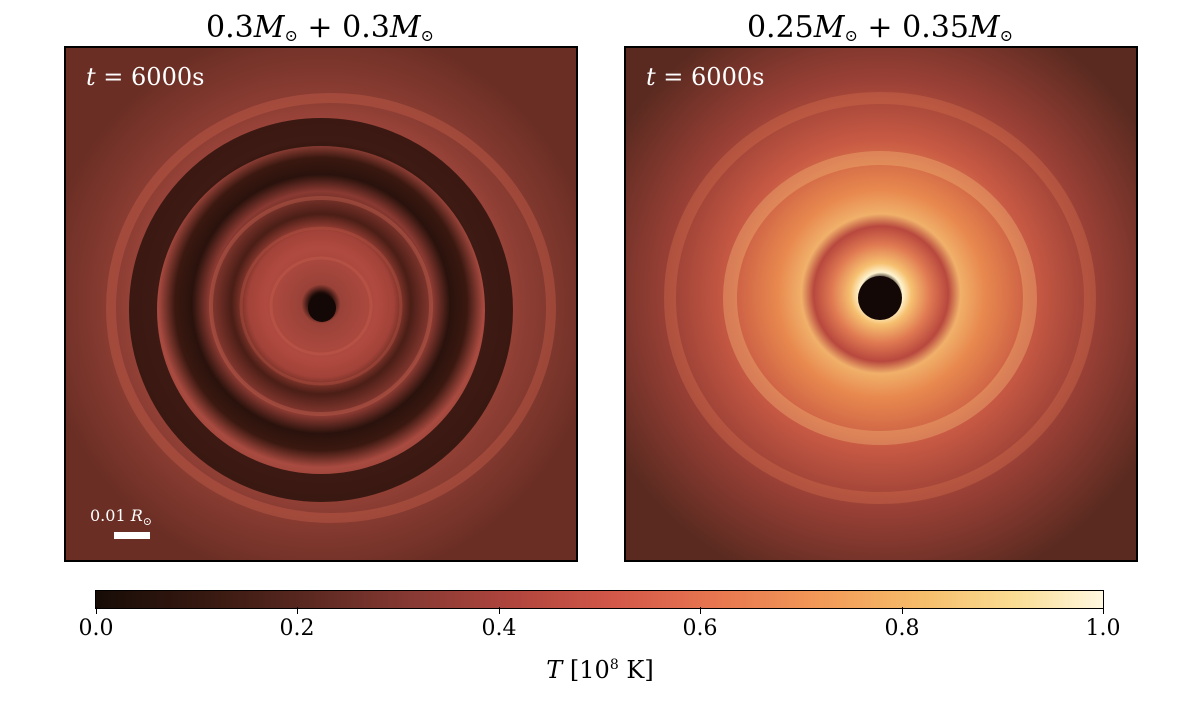 The height and width of the screenshot is (704, 1200). Describe the element at coordinates (132, 535) in the screenshot. I see `scale-bar` at that location.